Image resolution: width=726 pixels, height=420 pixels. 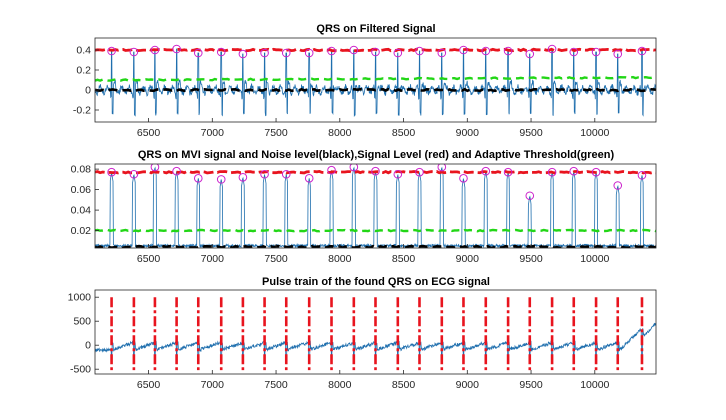 What do you see at coordinates (88, 346) in the screenshot?
I see `pulse-train-ytick-label: 0` at bounding box center [88, 346].